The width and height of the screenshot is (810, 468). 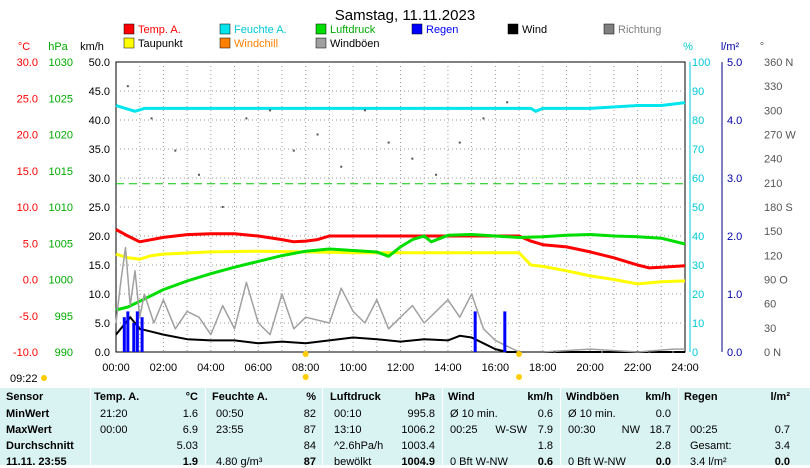 I want to click on humidity-time: 23:55, so click(x=230, y=430).